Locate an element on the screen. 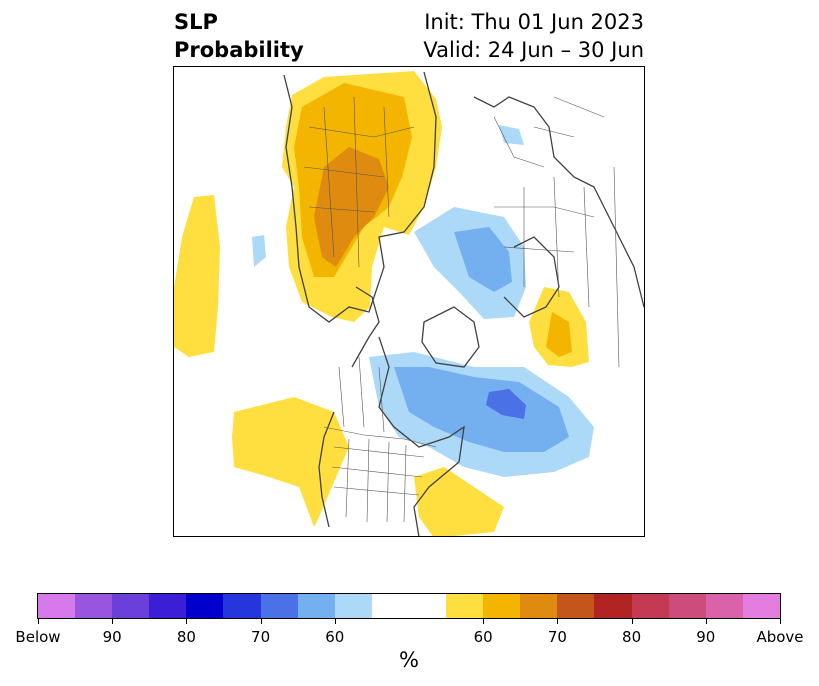 Image resolution: width=819 pixels, height=686 pixels. europe-coastline is located at coordinates (558, 202).